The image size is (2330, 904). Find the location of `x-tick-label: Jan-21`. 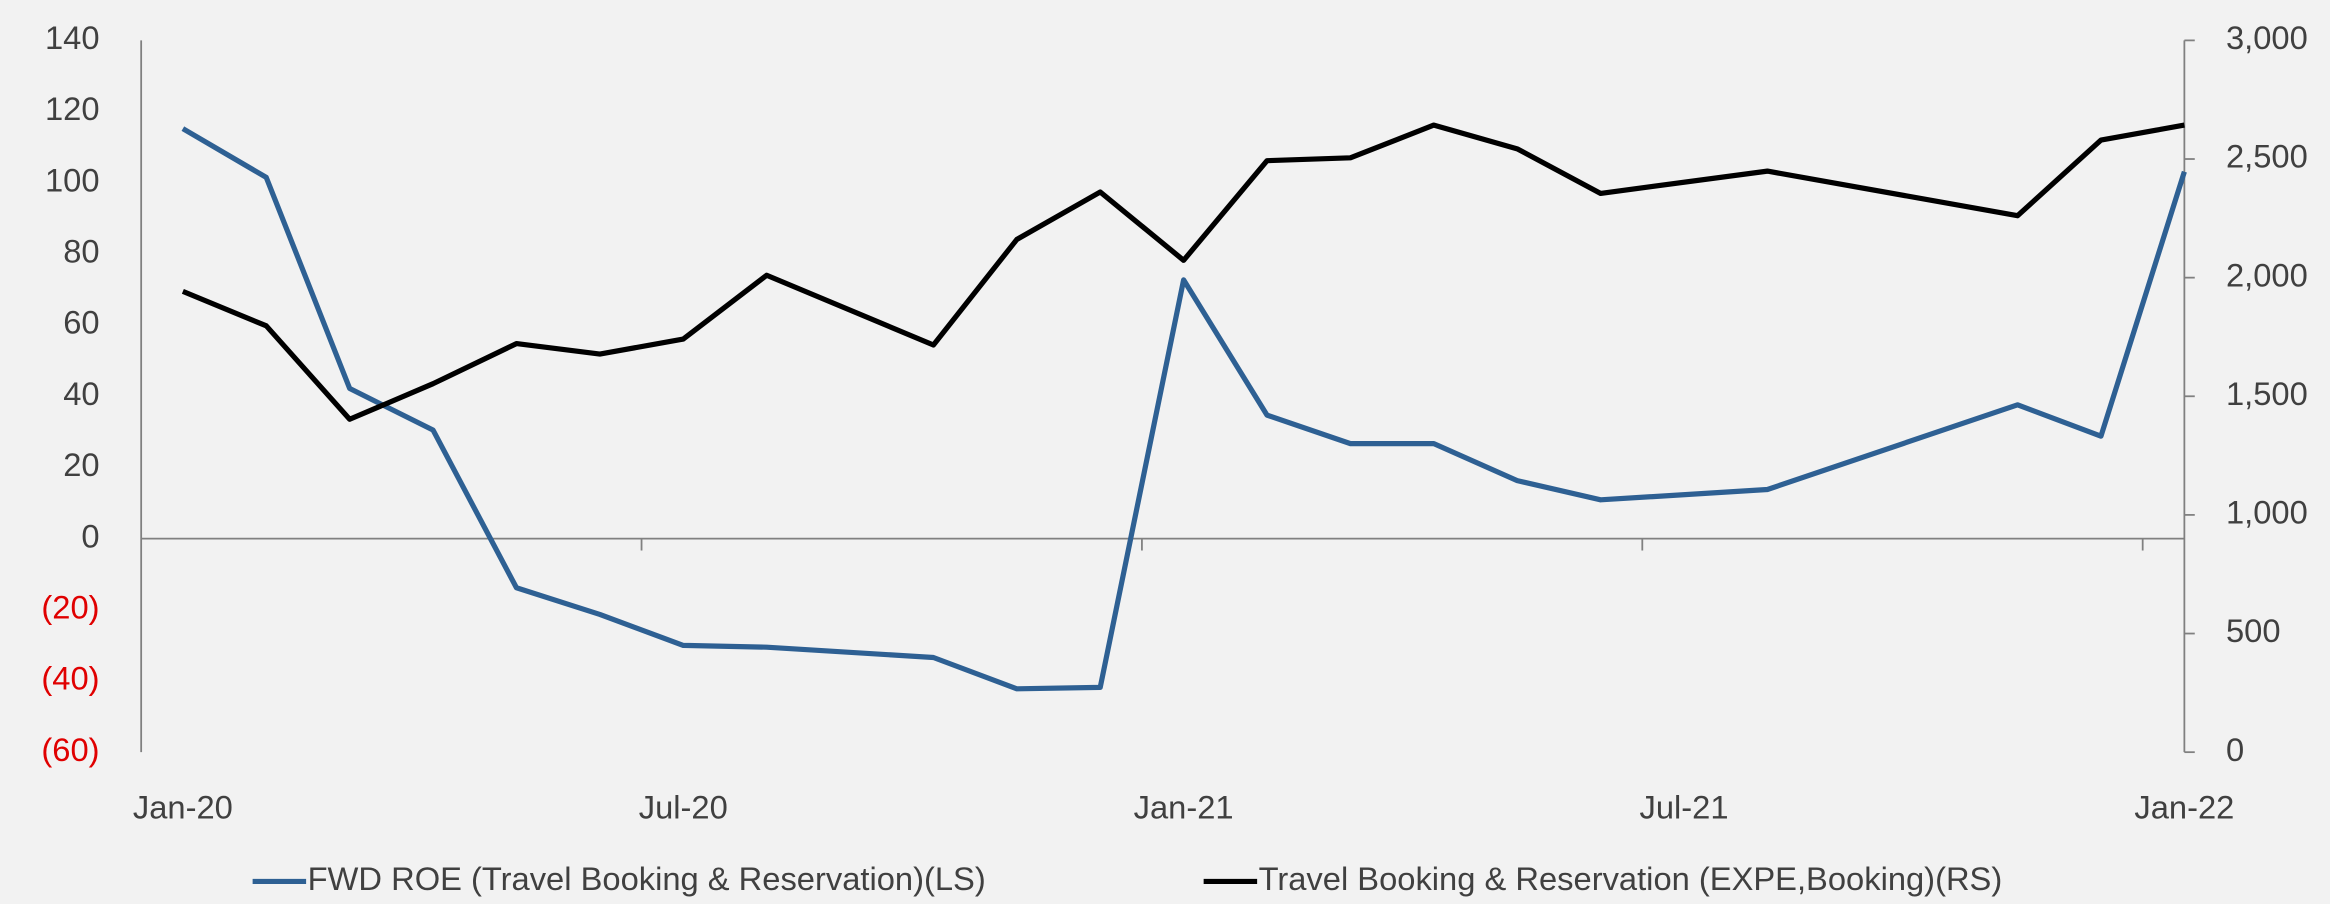

x-tick-label: Jan-21 is located at coordinates (1184, 807).